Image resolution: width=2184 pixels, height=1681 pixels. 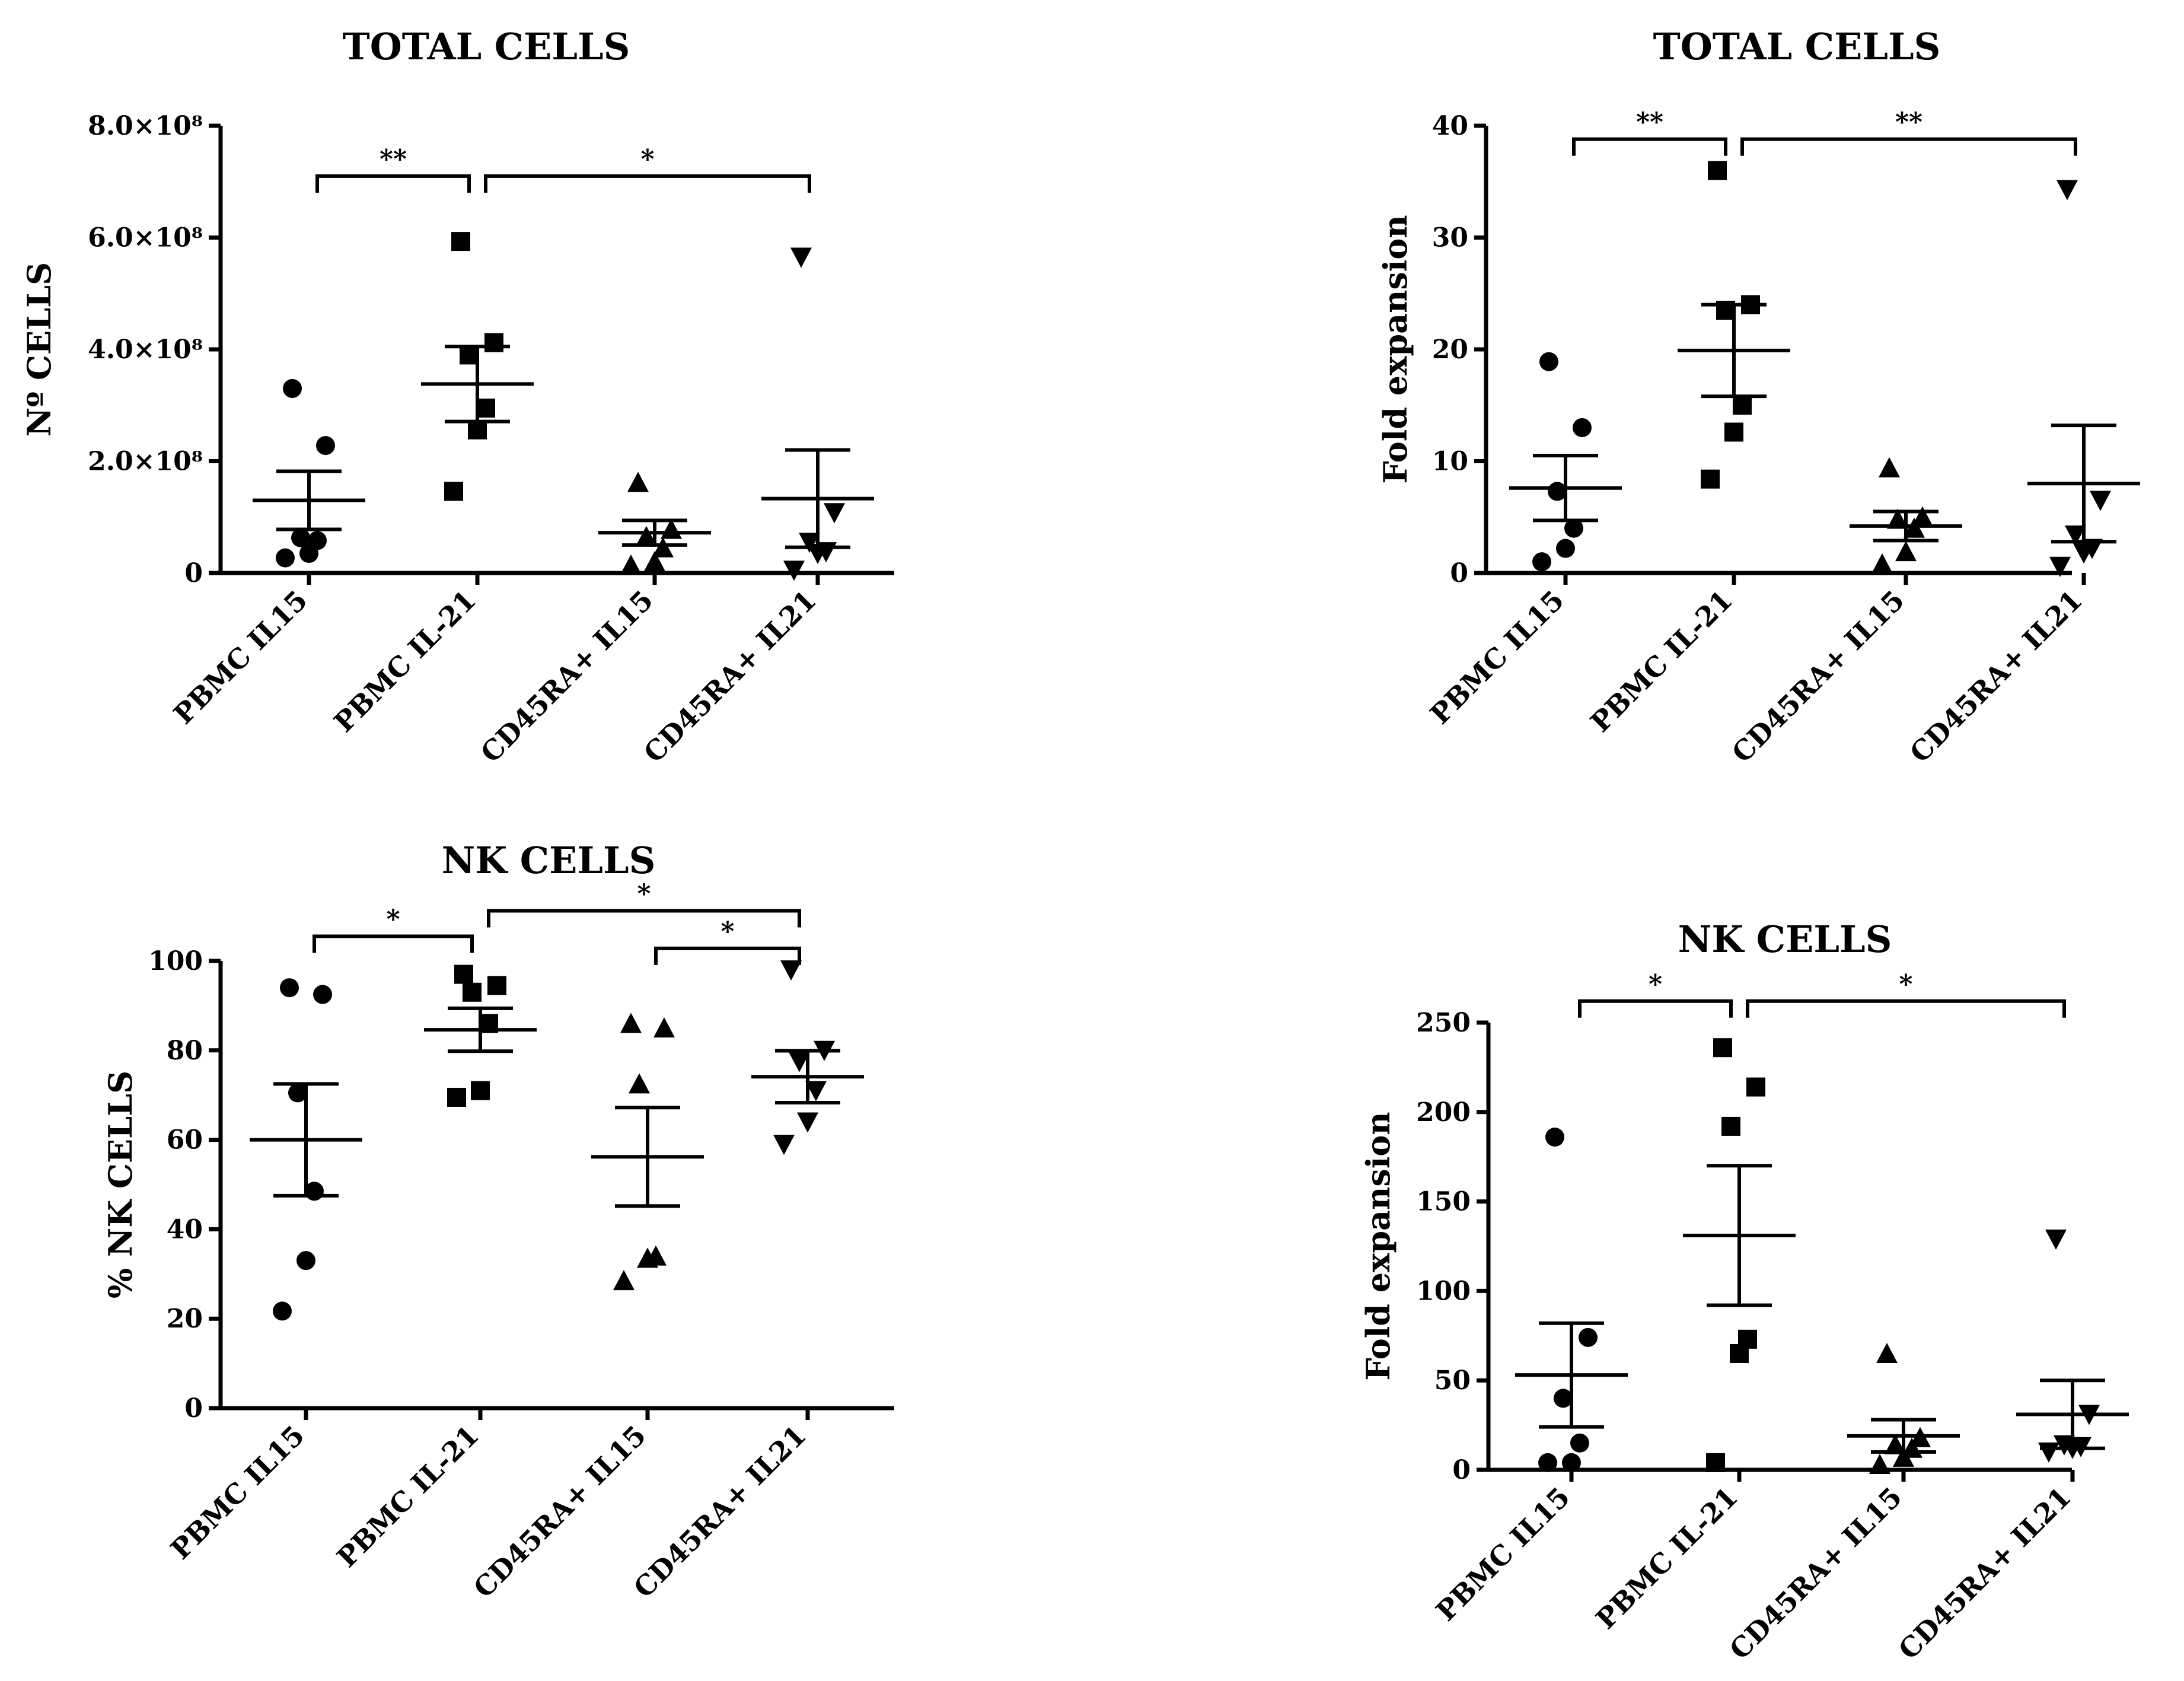 What do you see at coordinates (1461, 1470) in the screenshot?
I see `y-tick-label: 0` at bounding box center [1461, 1470].